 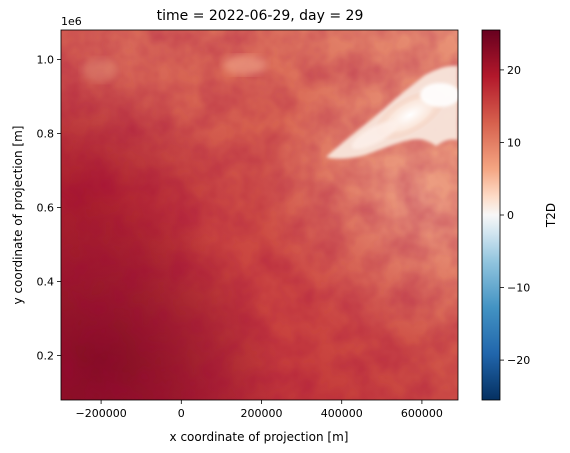 I want to click on y-axis-ticks: 0.2 0.4 0.6 0.8 1.0, so click(x=49, y=208).